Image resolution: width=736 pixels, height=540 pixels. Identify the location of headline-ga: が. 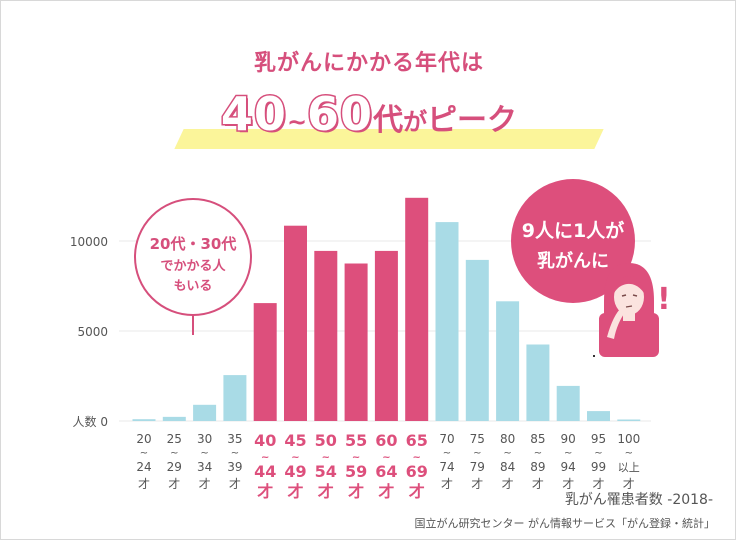
(415, 122).